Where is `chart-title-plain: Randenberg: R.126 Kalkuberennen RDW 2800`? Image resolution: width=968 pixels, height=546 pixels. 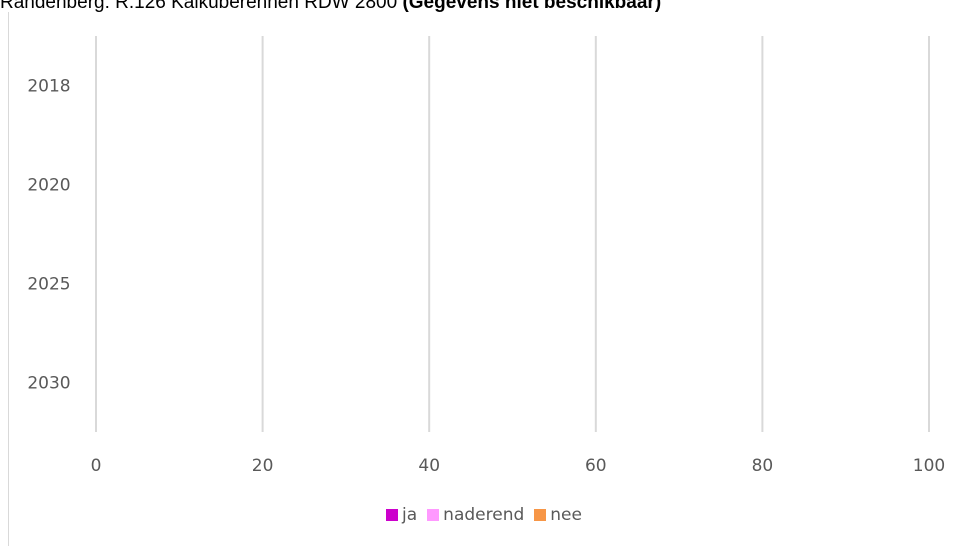
chart-title-plain: Randenberg: R.126 Kalkuberennen RDW 2800 is located at coordinates (201, 6).